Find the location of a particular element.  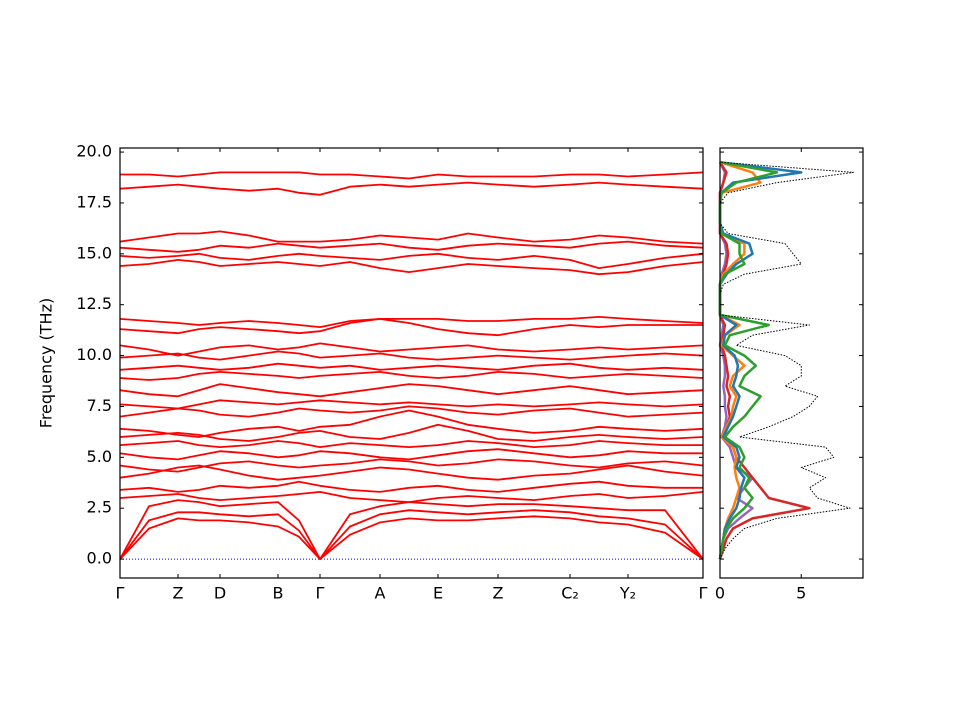

y-tick-label: 15.0 is located at coordinates (94, 252).